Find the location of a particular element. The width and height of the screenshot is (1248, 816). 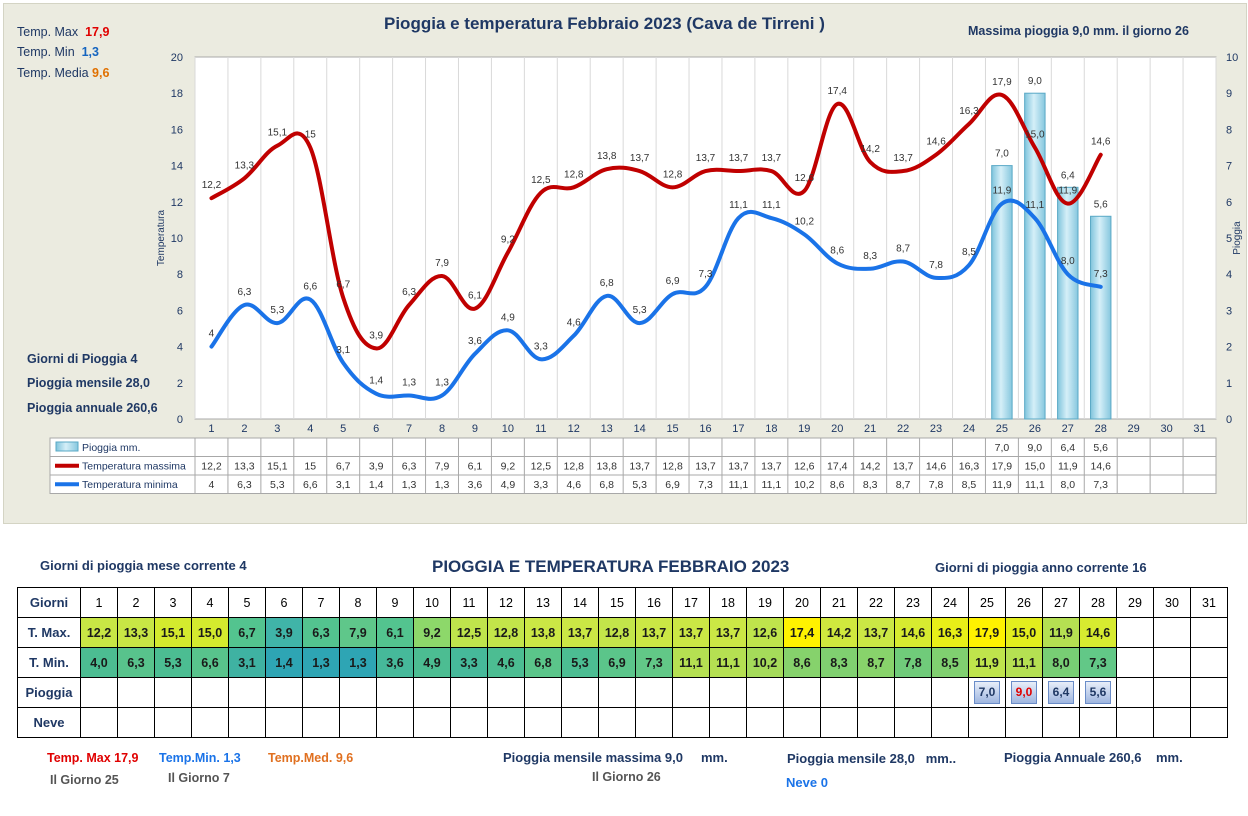

x-tick-label: 29 is located at coordinates (1134, 429).